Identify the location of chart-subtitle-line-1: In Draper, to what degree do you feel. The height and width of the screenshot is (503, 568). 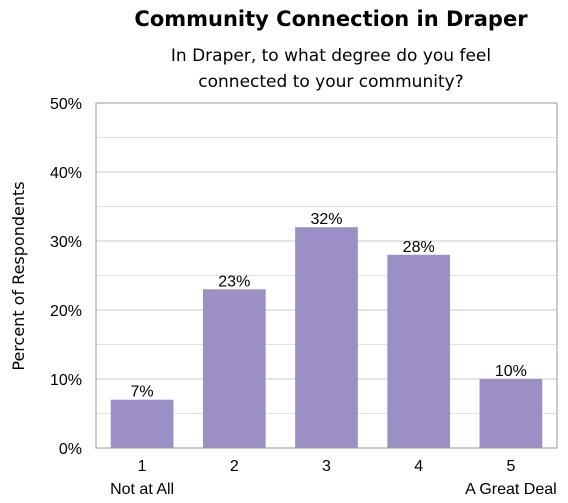
(331, 56).